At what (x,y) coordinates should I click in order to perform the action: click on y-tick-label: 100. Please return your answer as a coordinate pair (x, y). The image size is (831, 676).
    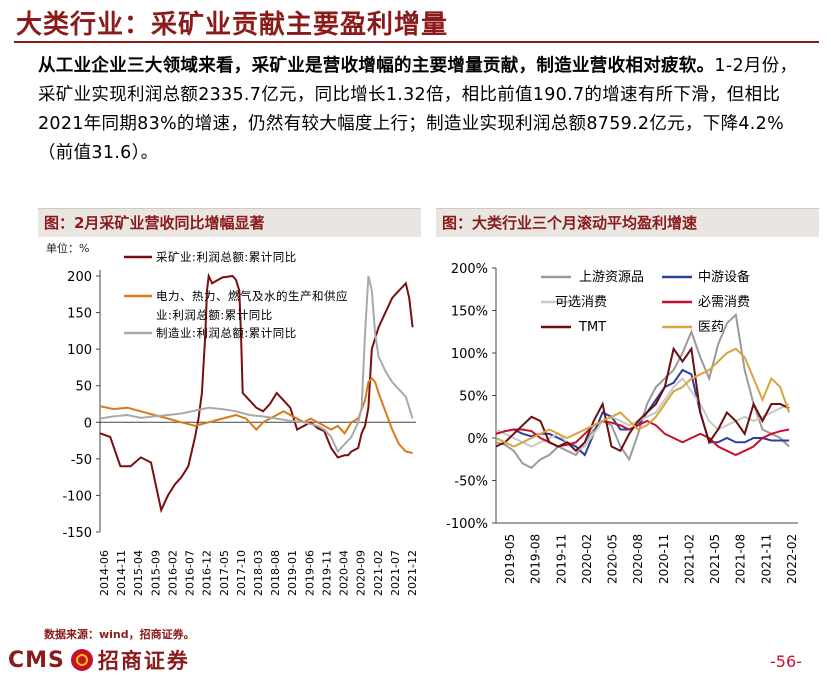
    Looking at the image, I should click on (79, 350).